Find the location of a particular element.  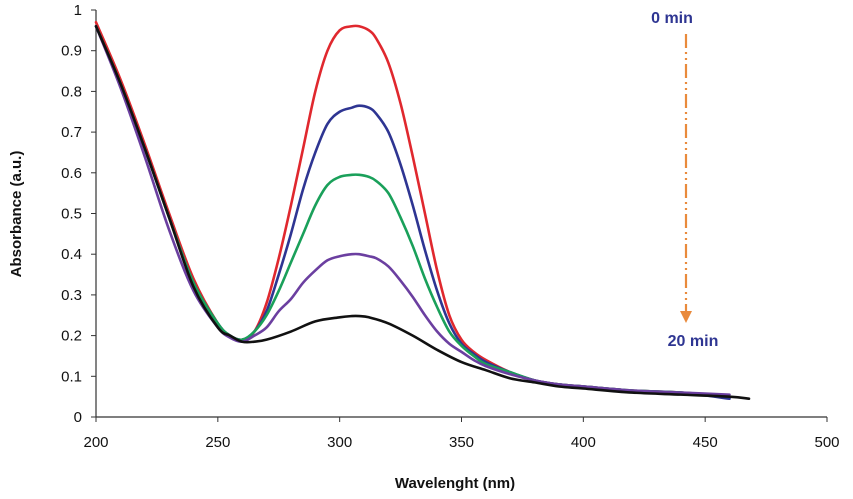

x-tick-label: 200 is located at coordinates (95, 442).